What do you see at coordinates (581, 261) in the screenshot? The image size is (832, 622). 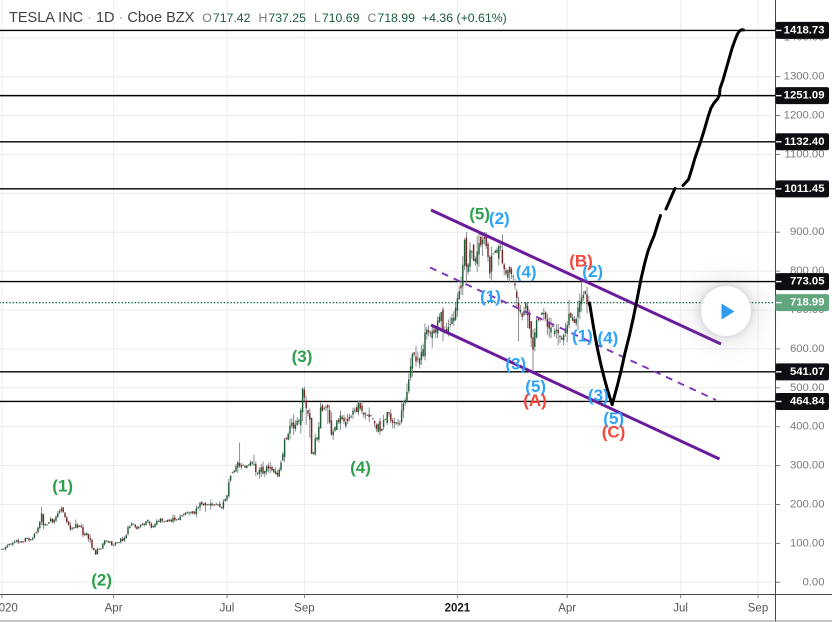 I see `wave-label-red: (B)` at bounding box center [581, 261].